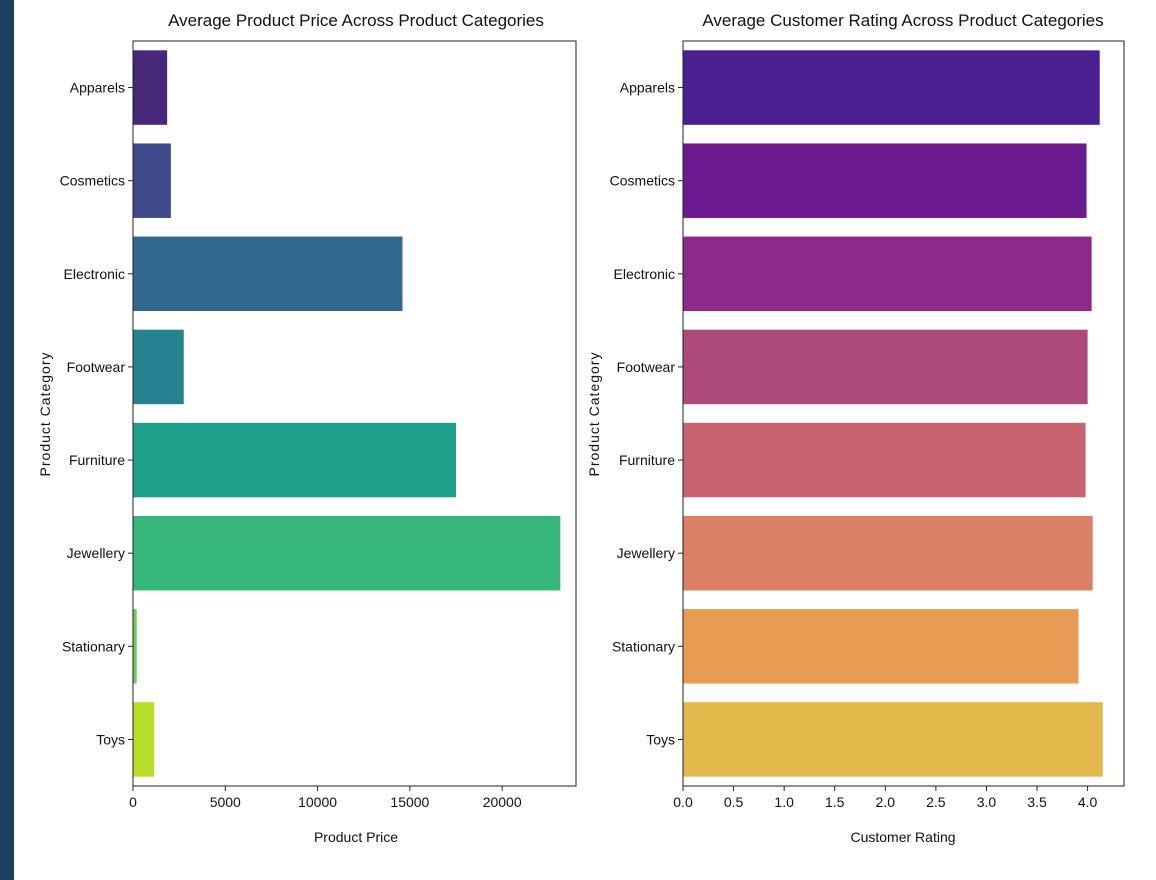  Describe the element at coordinates (734, 802) in the screenshot. I see `rating-xtick-label: 0.5` at that location.